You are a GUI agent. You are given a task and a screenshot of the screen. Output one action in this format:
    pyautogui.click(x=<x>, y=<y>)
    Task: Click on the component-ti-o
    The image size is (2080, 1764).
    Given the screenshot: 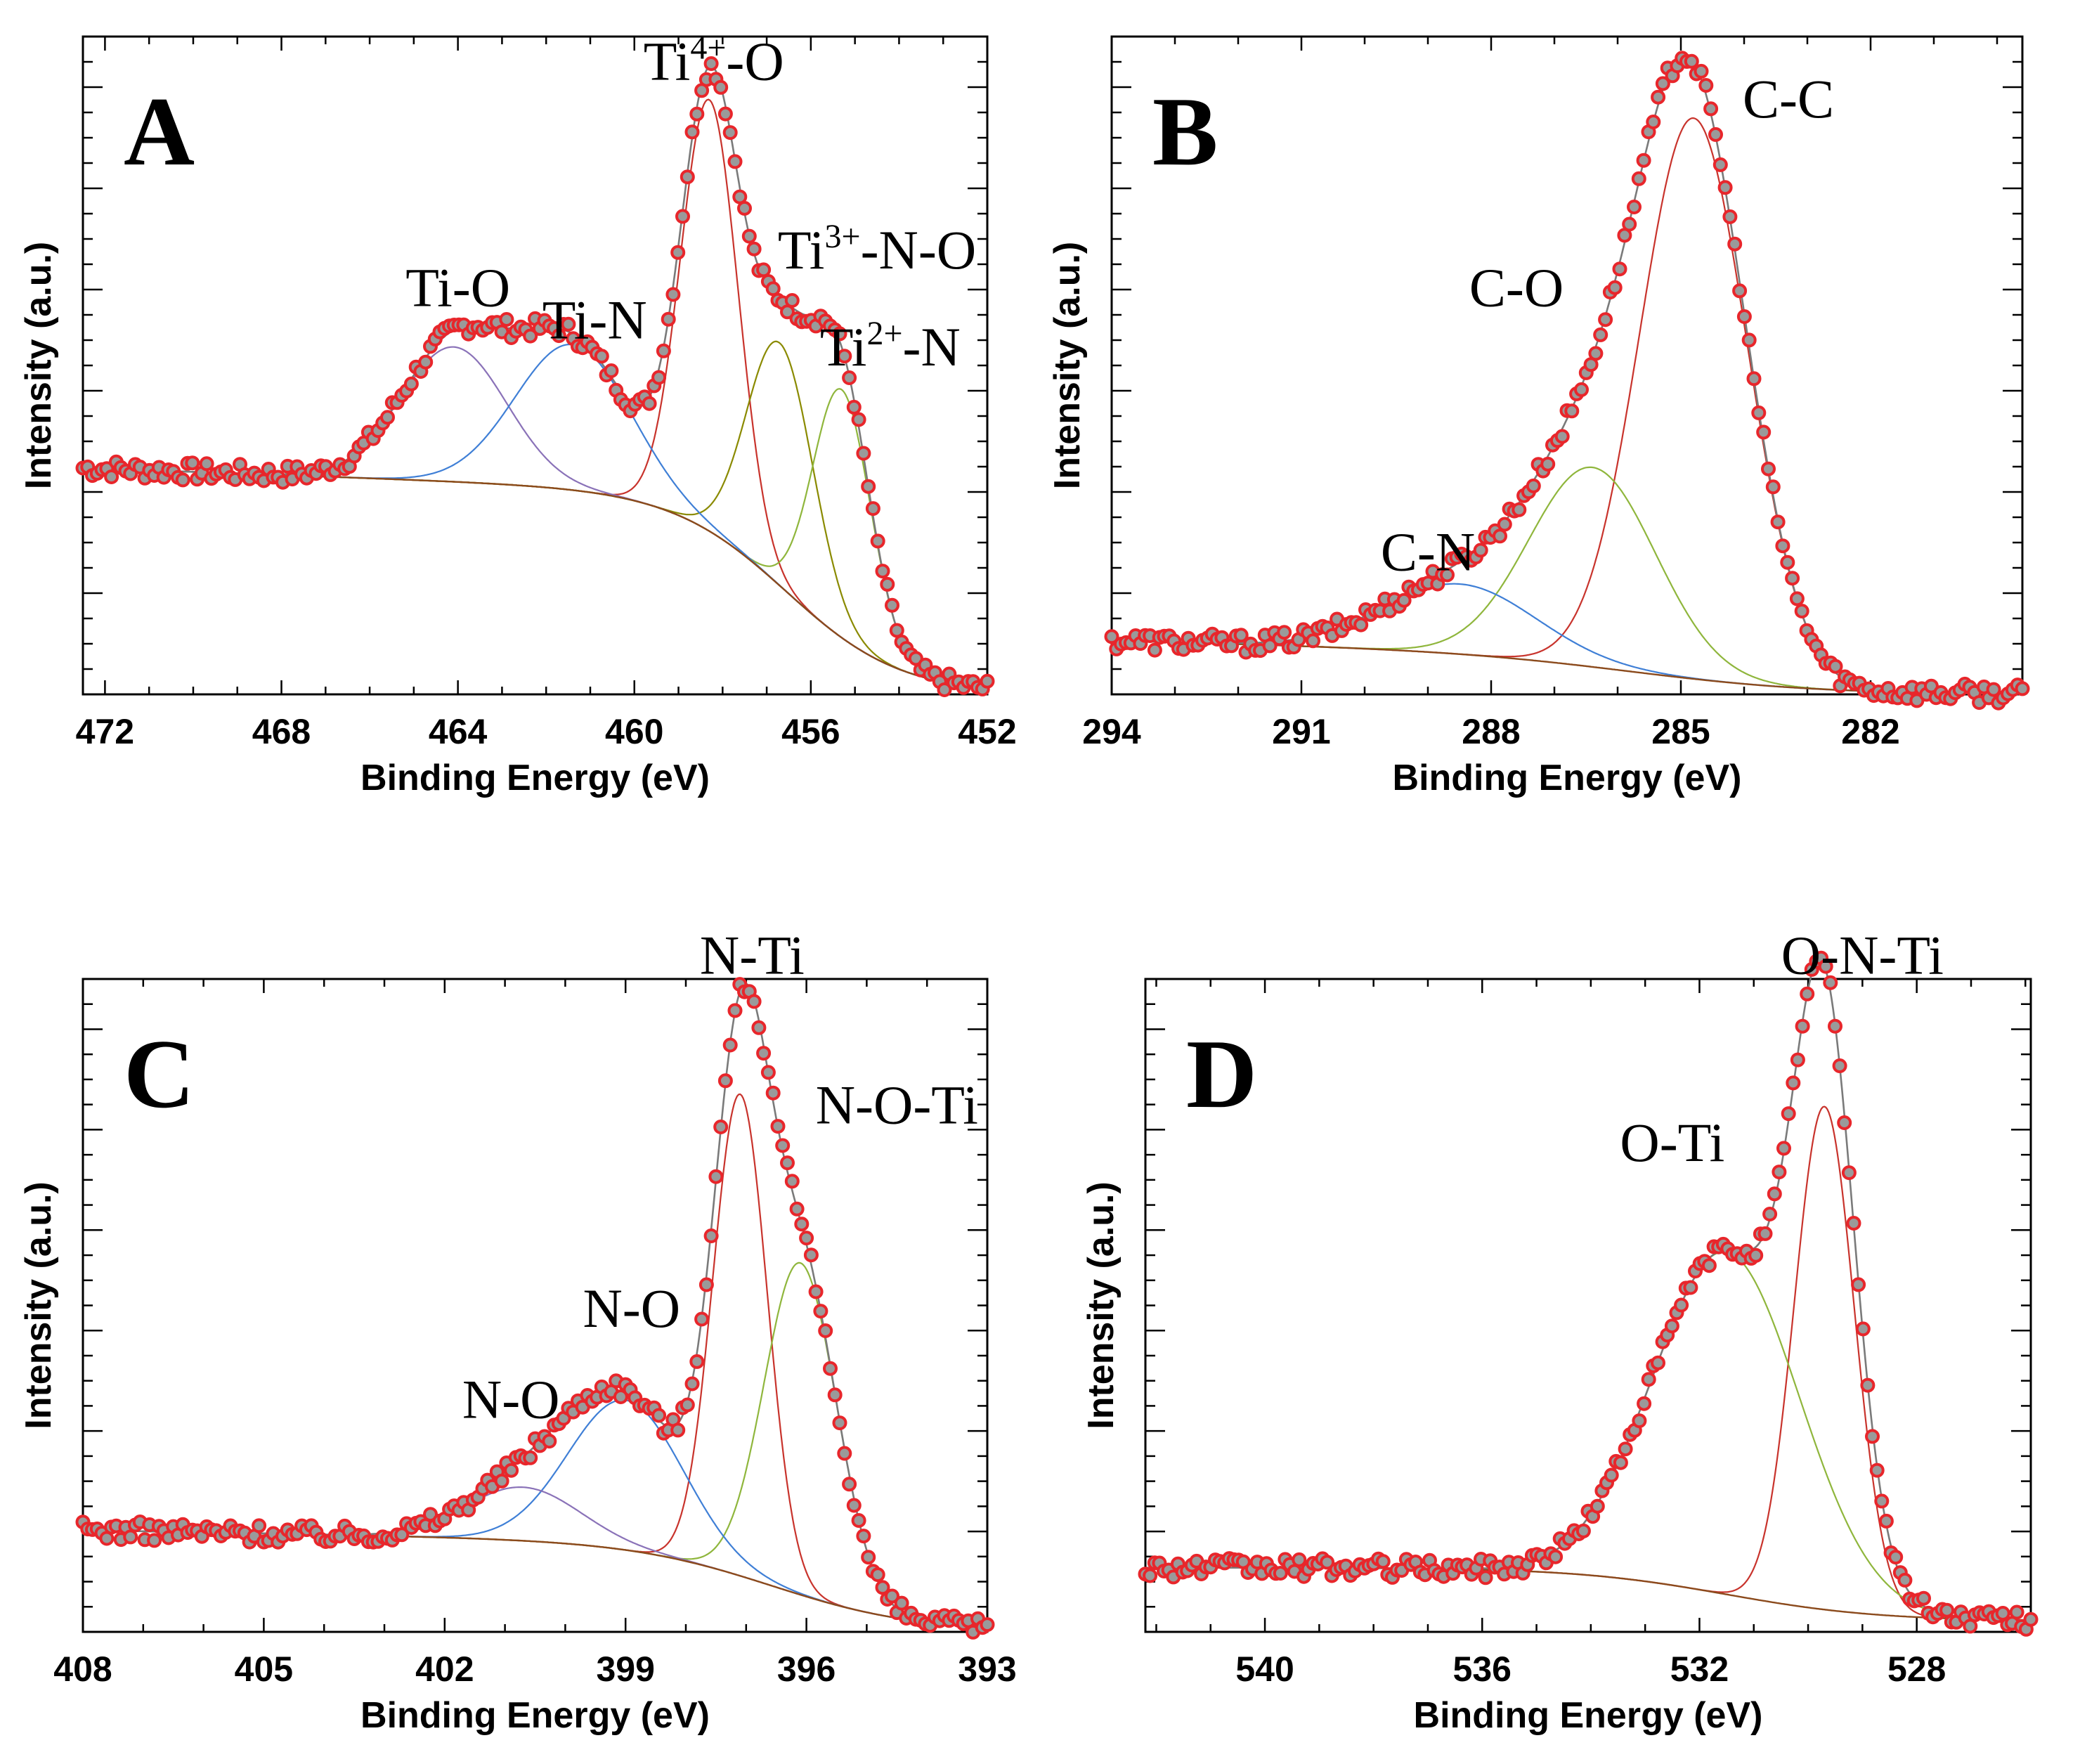 What is the action you would take?
    pyautogui.click(x=536, y=517)
    